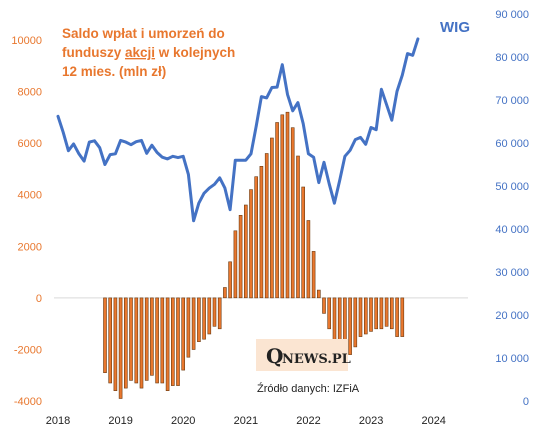 The image size is (540, 435). I want to click on qnews-logo: Q NEWS.PL, so click(303, 355).